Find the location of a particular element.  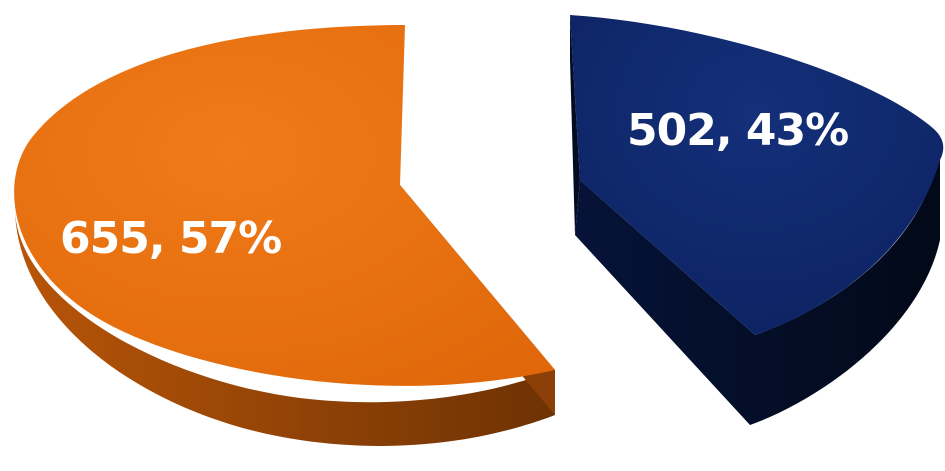

pie-slice-1-label: 655, 57% is located at coordinates (170, 238).